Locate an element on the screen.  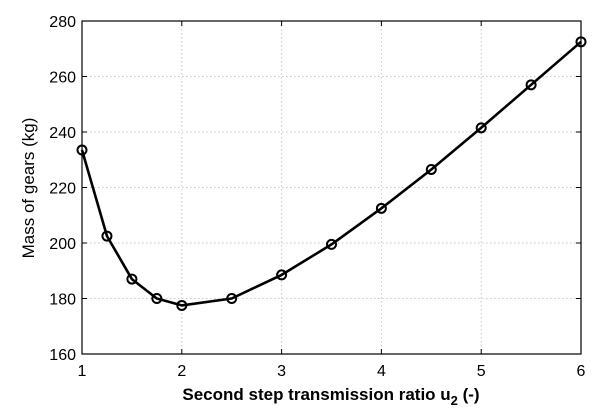
x-tick-label: 3 is located at coordinates (281, 371).